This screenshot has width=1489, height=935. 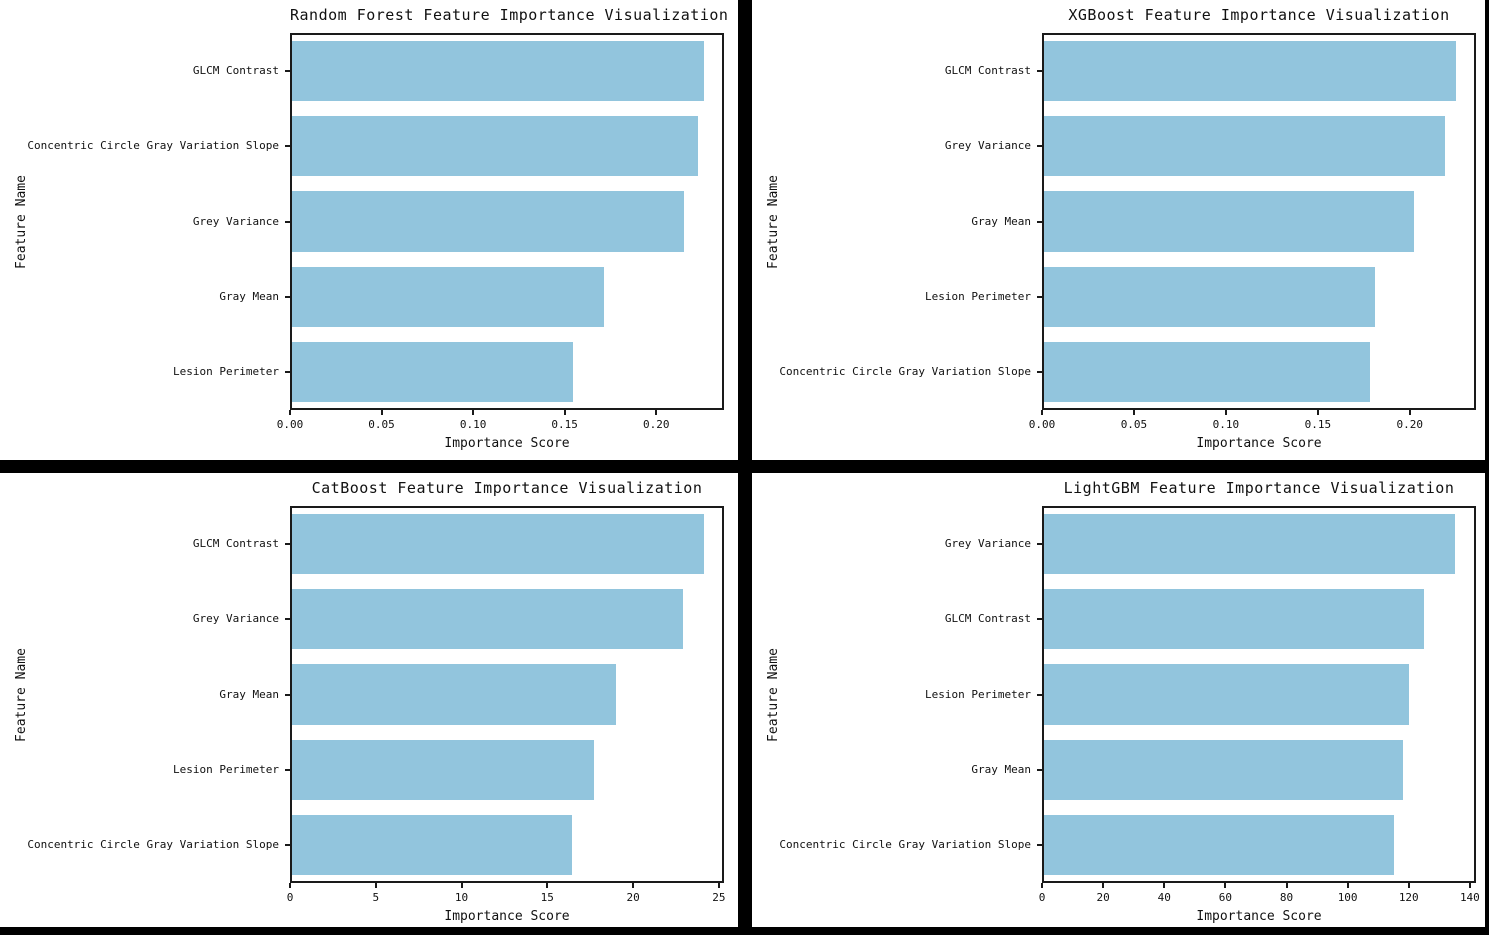 What do you see at coordinates (461, 897) in the screenshot?
I see `x-tick-label: 10` at bounding box center [461, 897].